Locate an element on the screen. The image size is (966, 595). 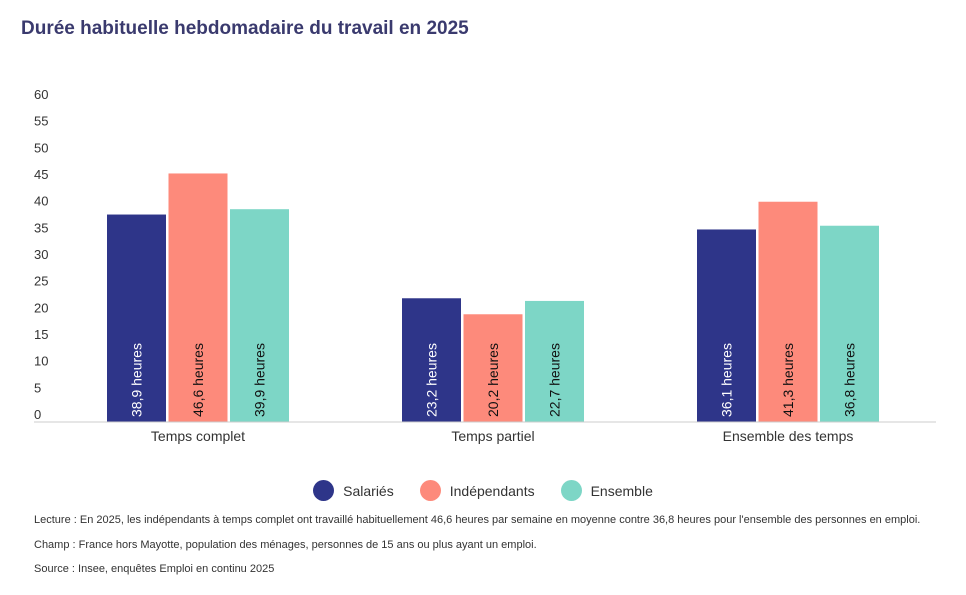
legend-swatch-salaries is located at coordinates (324, 490).